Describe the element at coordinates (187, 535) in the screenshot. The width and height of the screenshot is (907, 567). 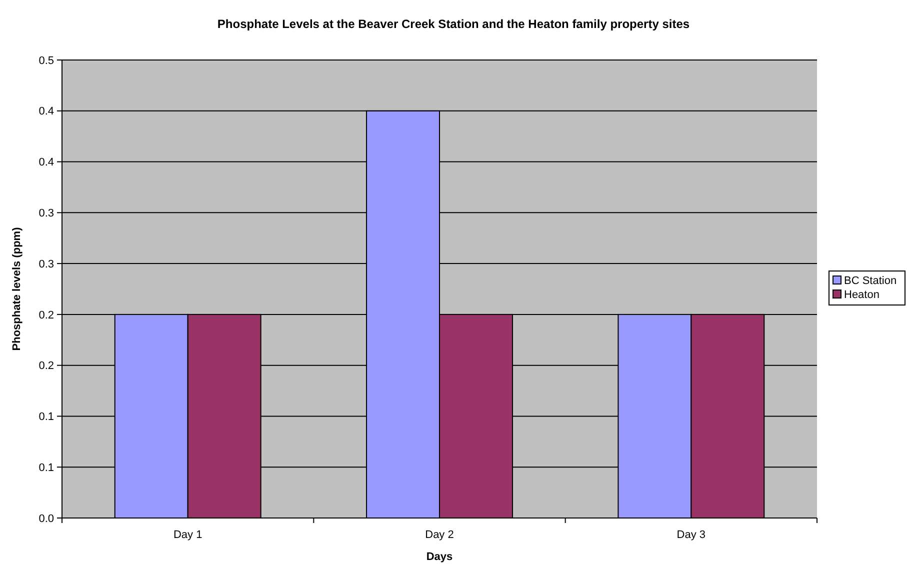
I see `x-tick-label: Day 1` at that location.